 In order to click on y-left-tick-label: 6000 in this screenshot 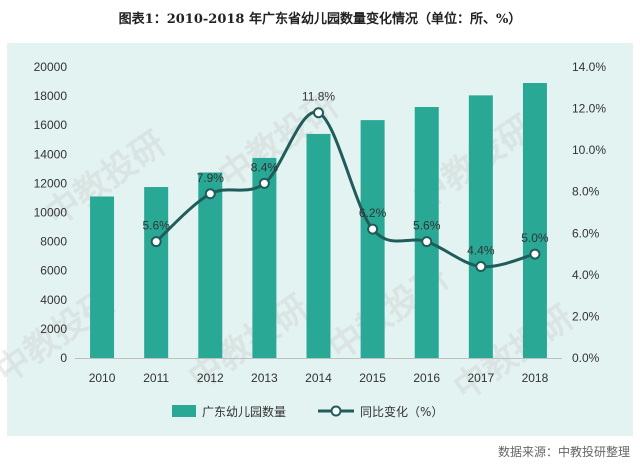, I will do `click(53, 271)`.